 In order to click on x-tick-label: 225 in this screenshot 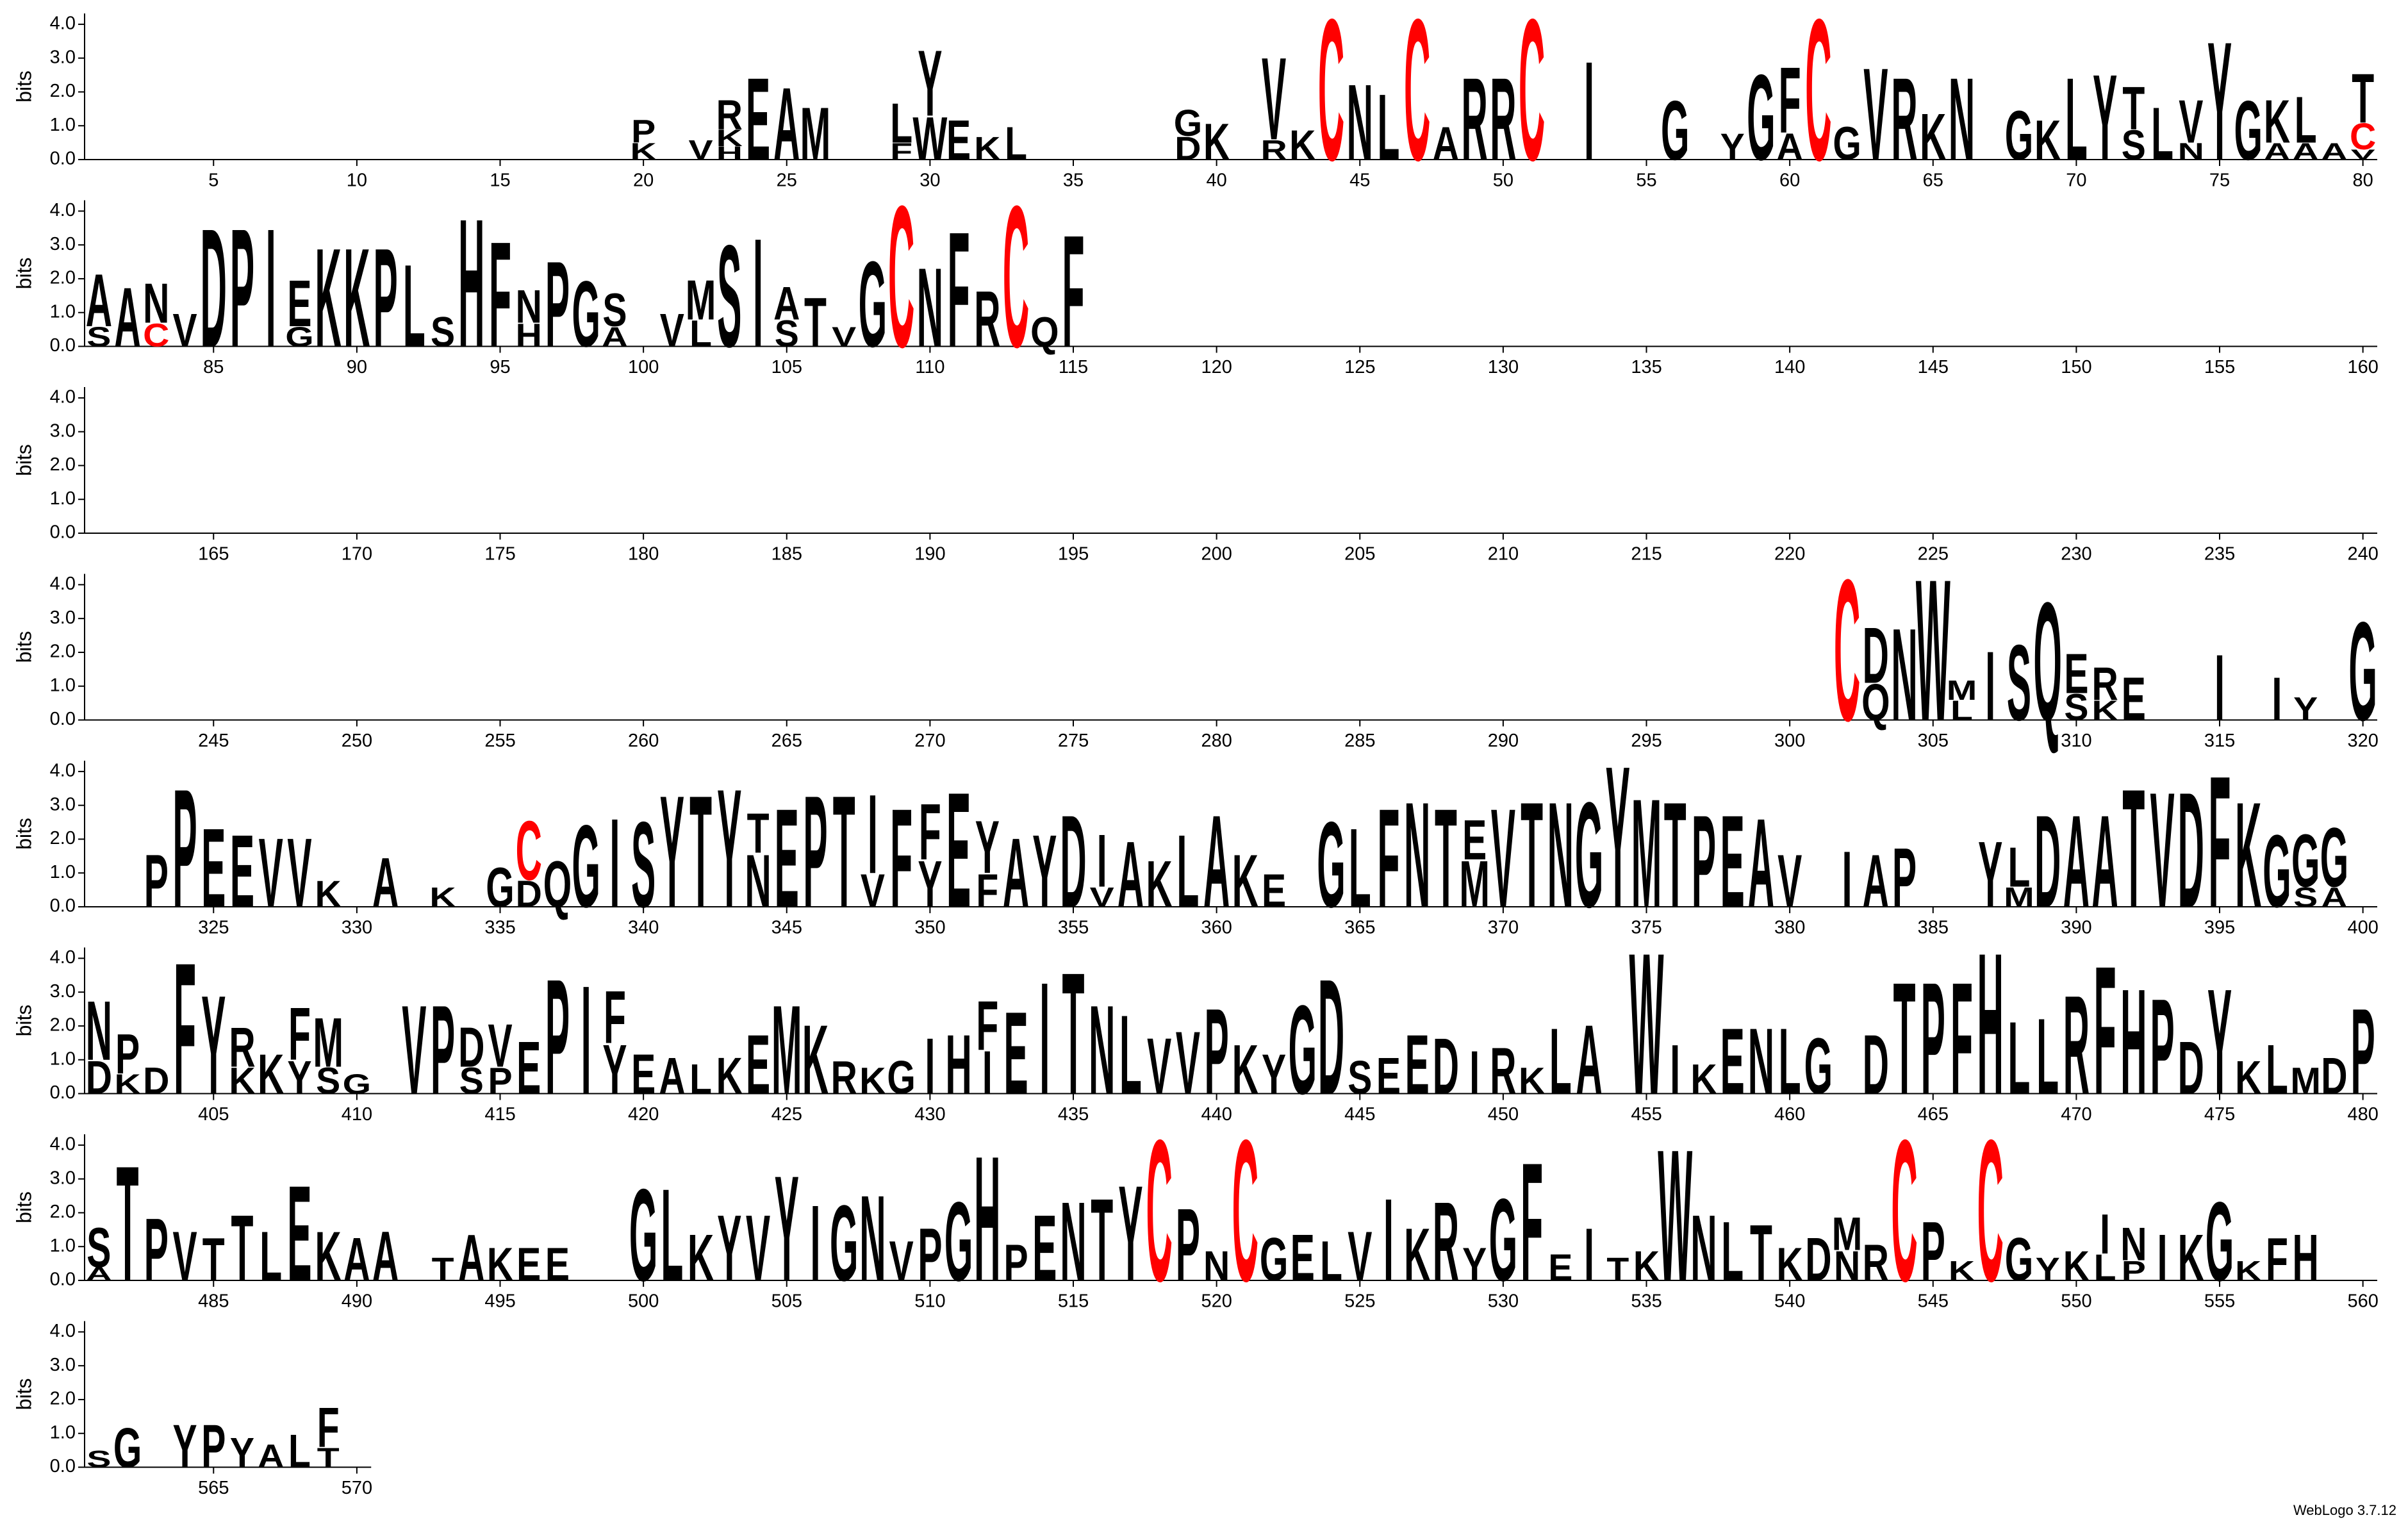, I will do `click(1934, 554)`.